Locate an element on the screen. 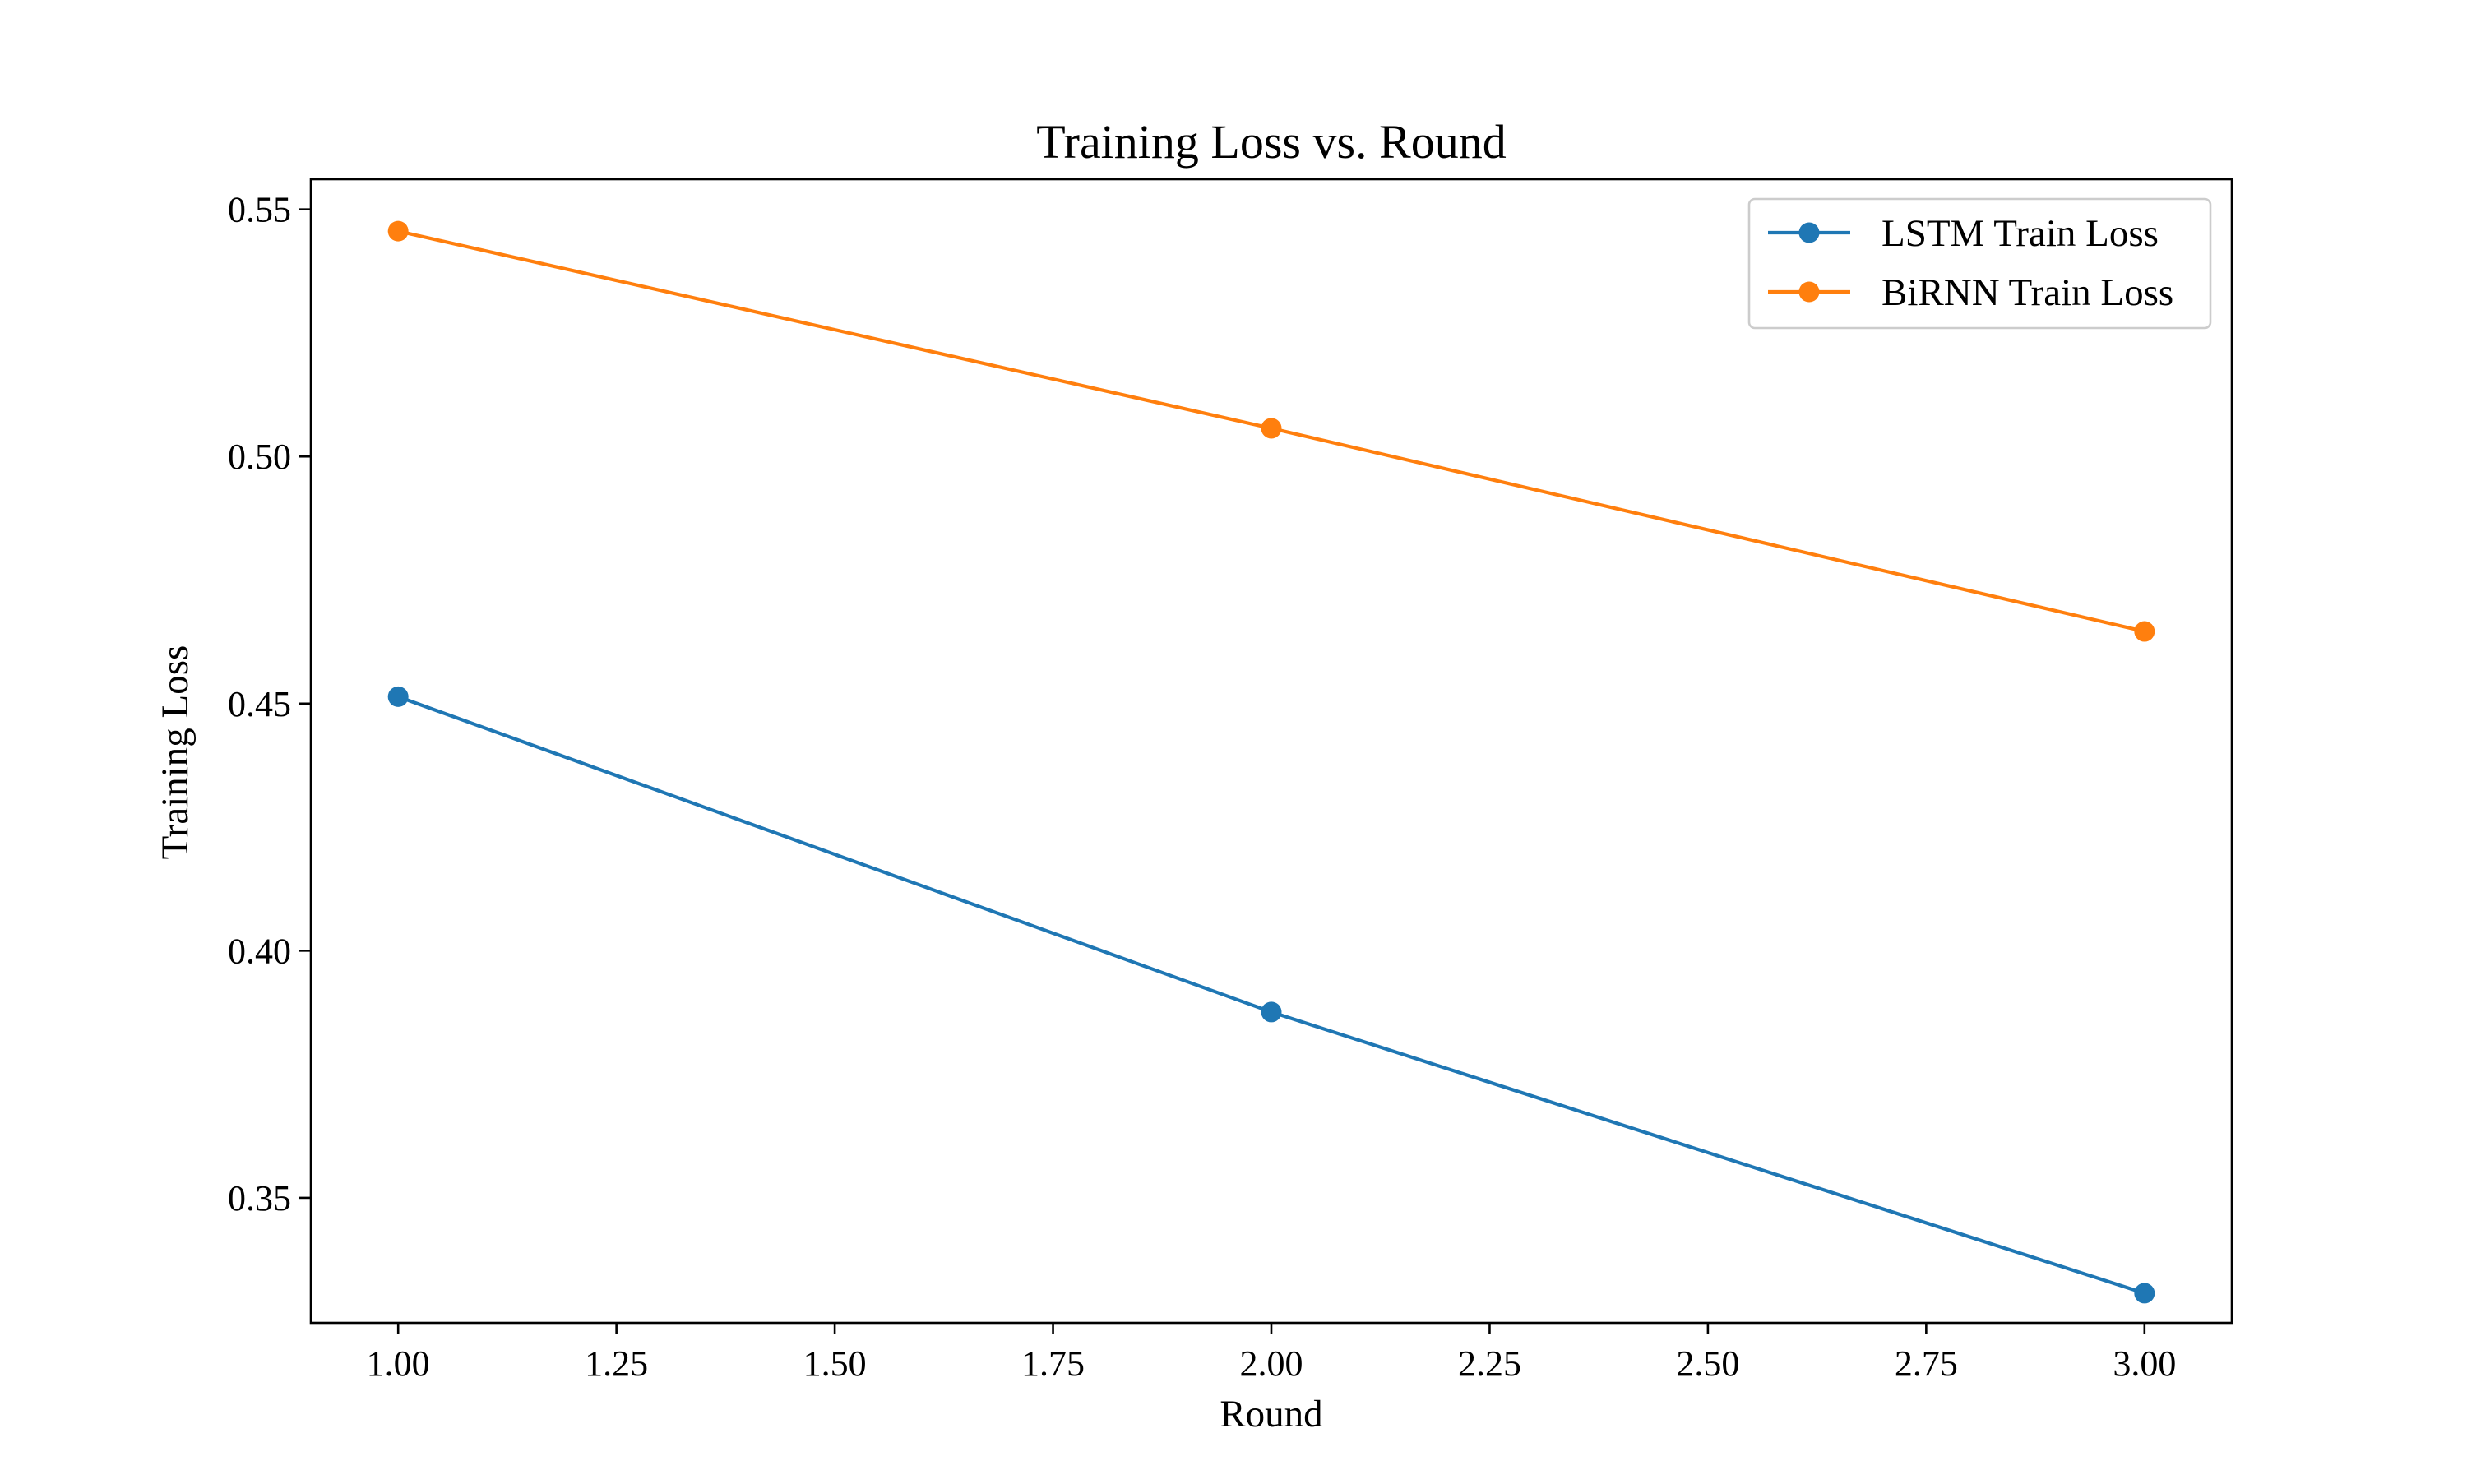 This screenshot has width=2467, height=1484. x-axis-label: Round is located at coordinates (1271, 1414).